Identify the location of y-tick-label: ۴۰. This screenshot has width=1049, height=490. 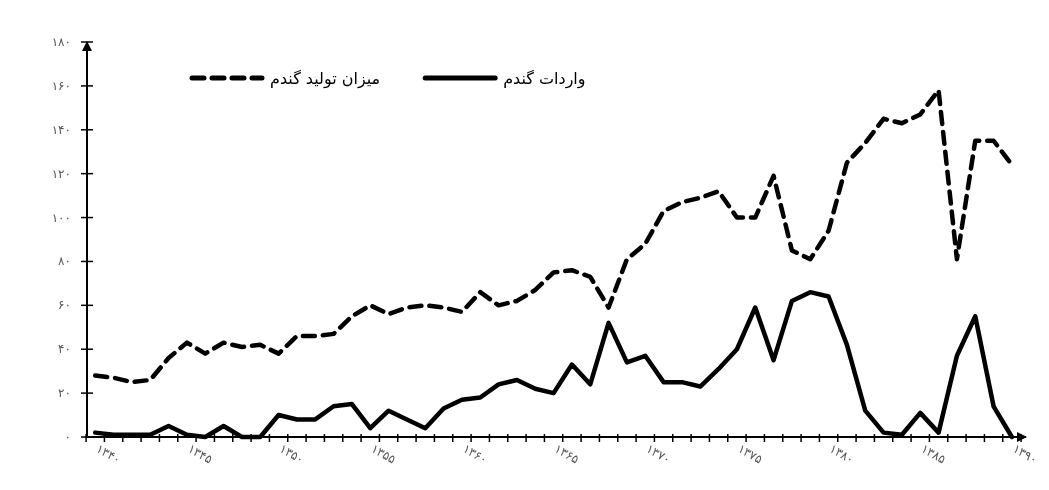
(64, 349).